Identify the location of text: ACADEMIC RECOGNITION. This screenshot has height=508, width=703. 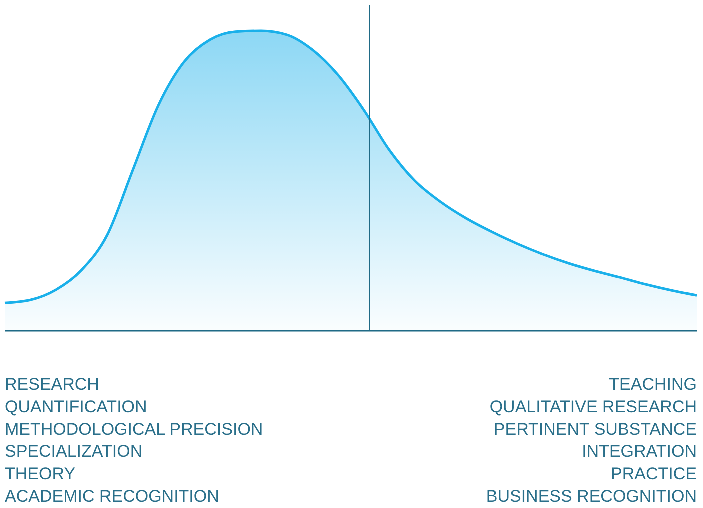
(112, 496).